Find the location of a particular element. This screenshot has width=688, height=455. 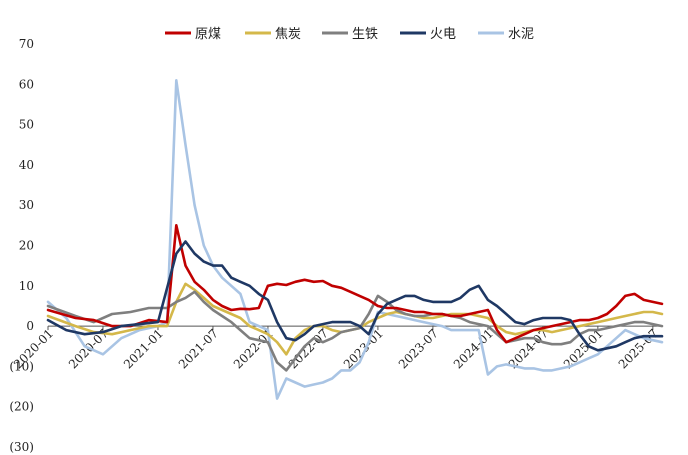

y-tick-label: 30 is located at coordinates (26, 205).